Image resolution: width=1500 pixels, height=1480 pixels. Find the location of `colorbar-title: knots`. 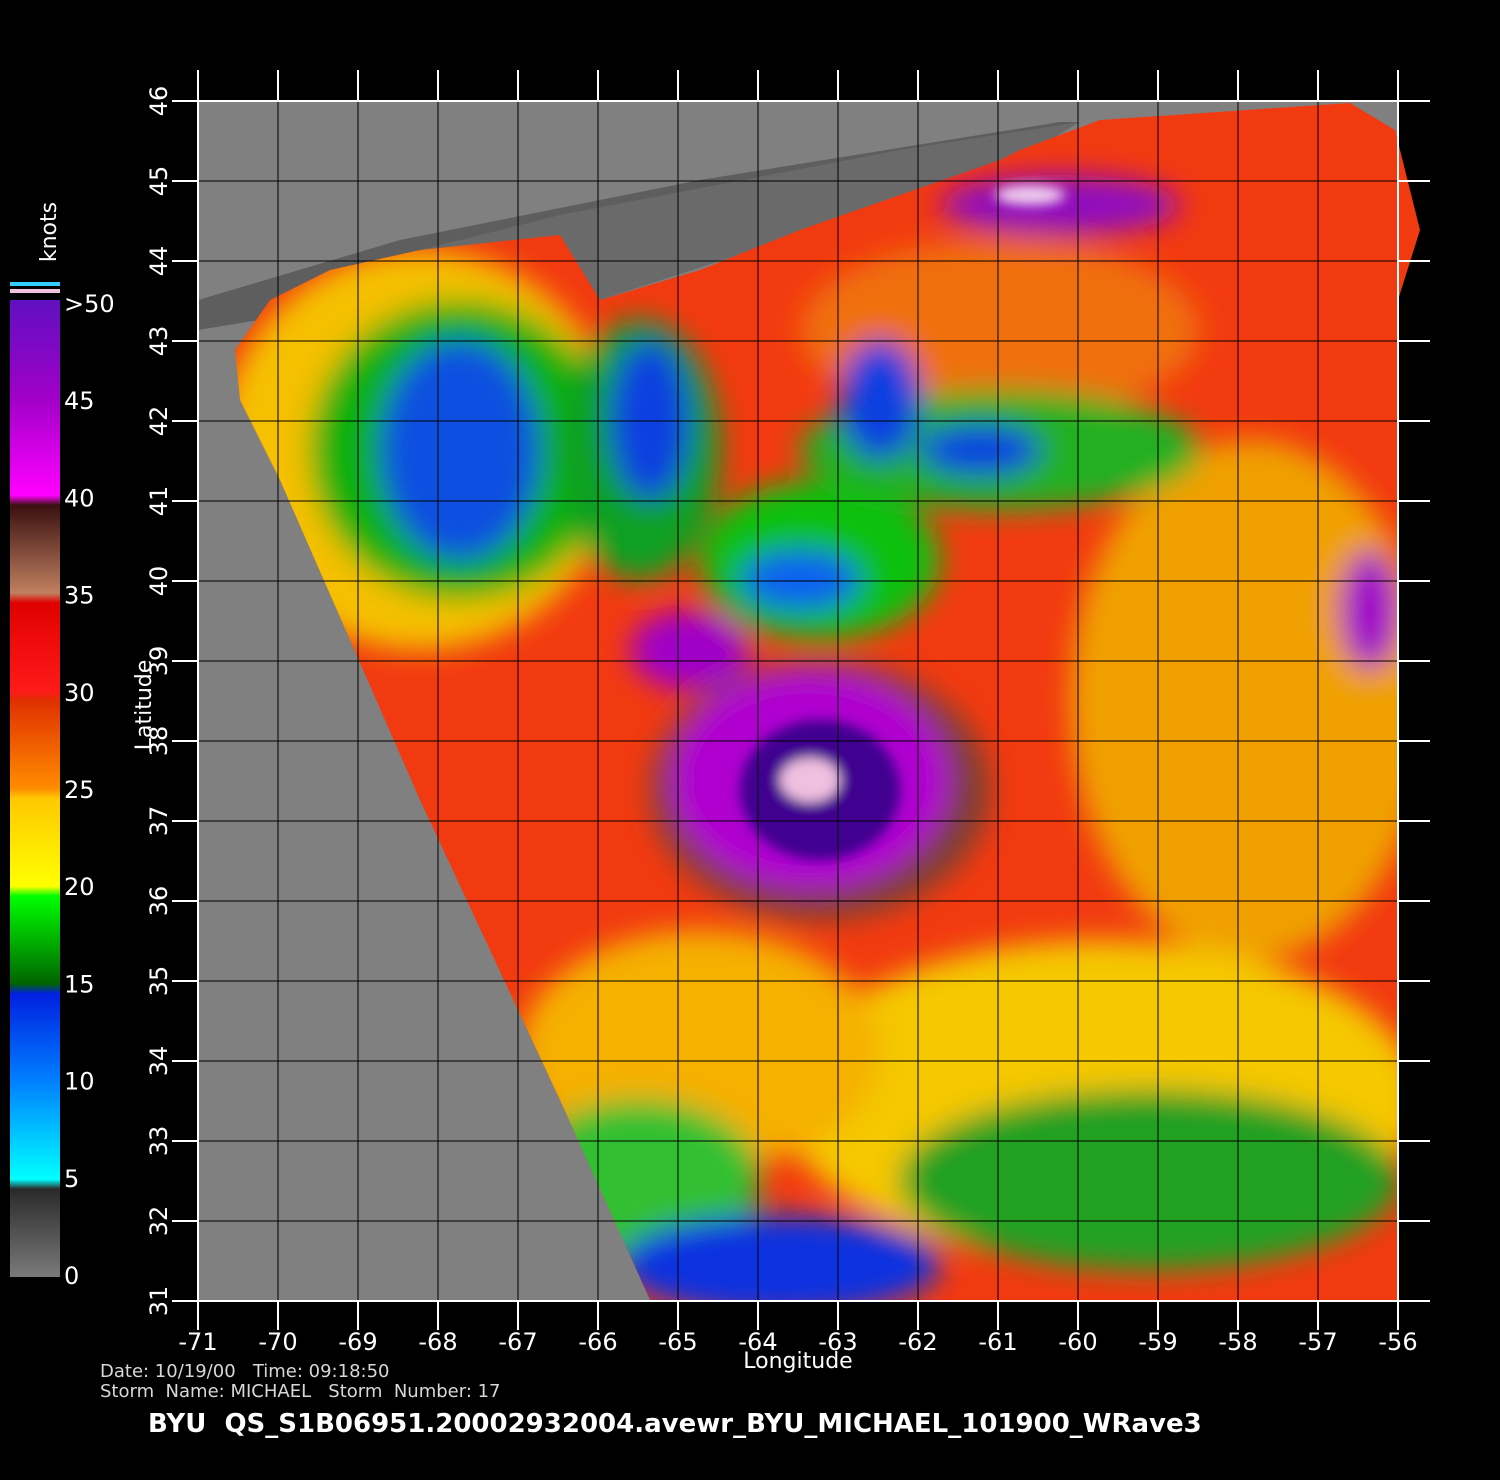

colorbar-title: knots is located at coordinates (49, 232).